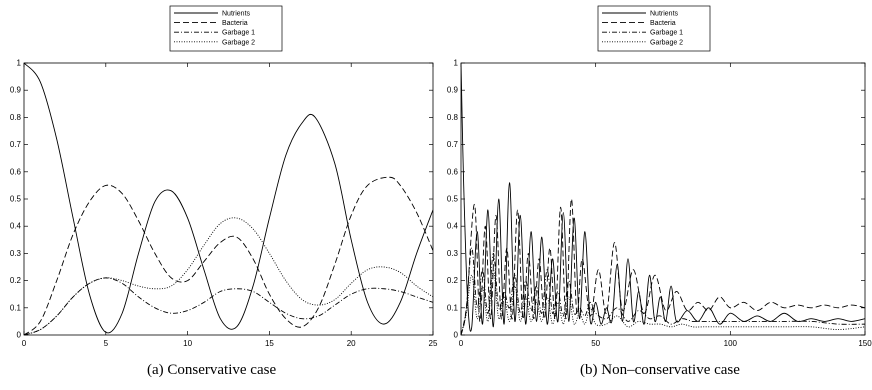  Describe the element at coordinates (106, 343) in the screenshot. I see `x-tick-label: 5` at that location.